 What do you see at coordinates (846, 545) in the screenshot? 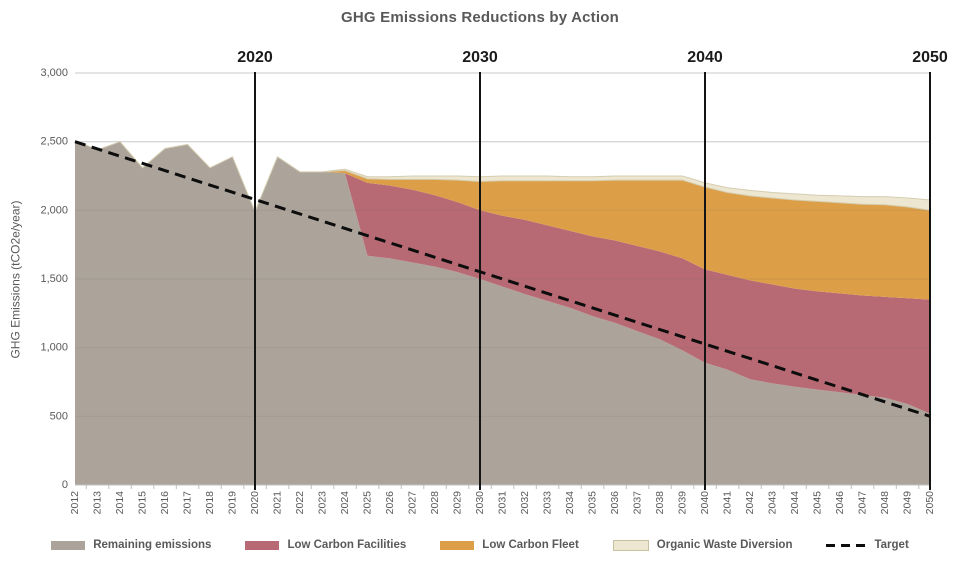
I see `legend-dash-swatch` at bounding box center [846, 545].